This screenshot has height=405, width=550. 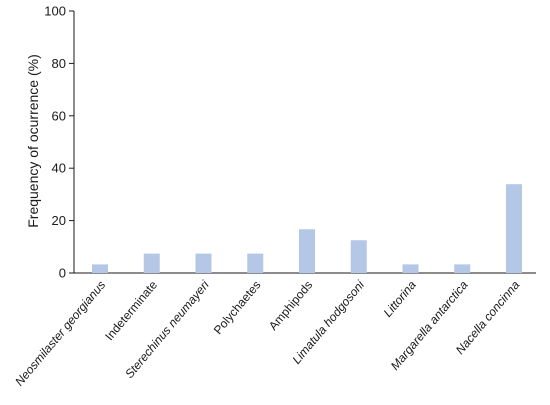 I want to click on y-tick-label: 80, so click(x=59, y=63).